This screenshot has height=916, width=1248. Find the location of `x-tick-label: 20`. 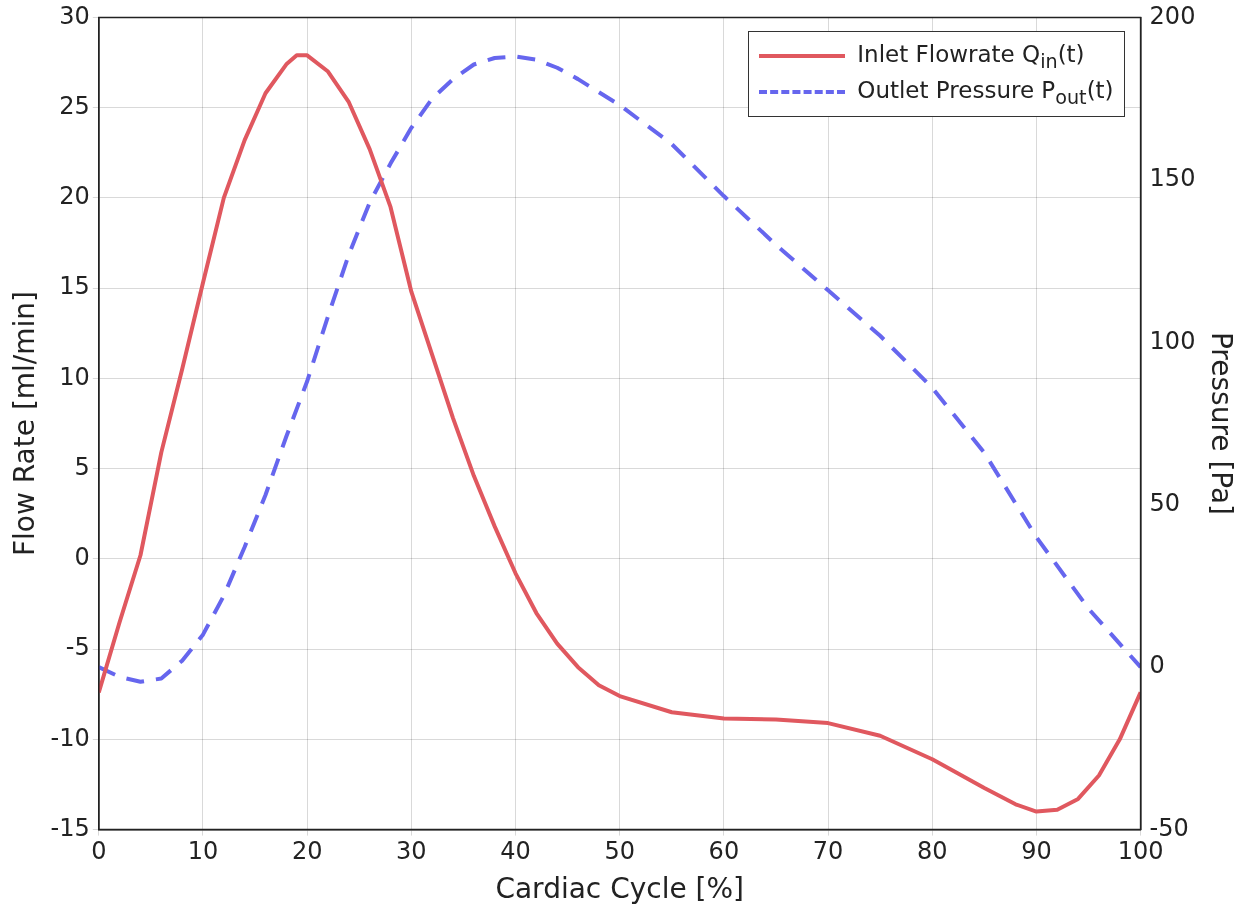

x-tick-label: 20 is located at coordinates (307, 851).